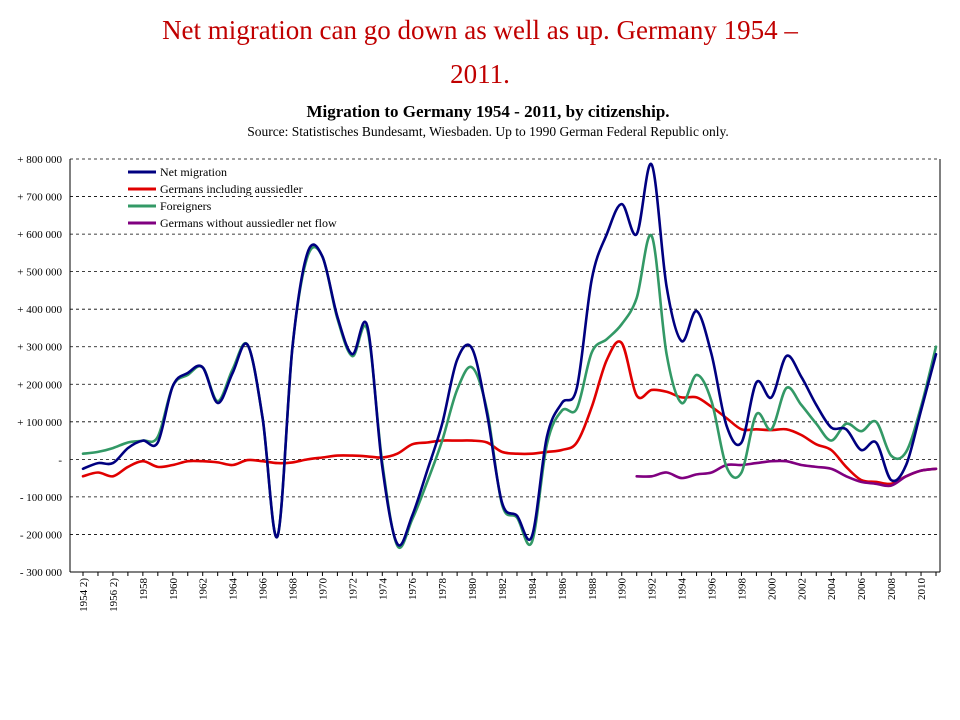  Describe the element at coordinates (39, 198) in the screenshot. I see `y-tick-label: + 700 000` at that location.